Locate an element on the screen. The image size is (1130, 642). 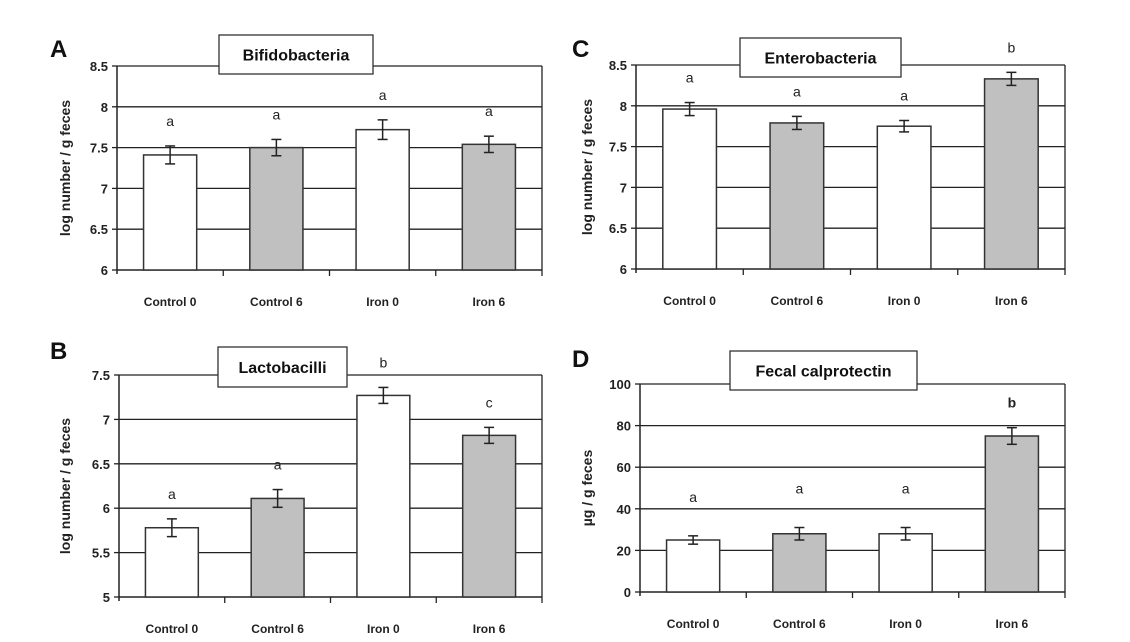
chart-title: Lactobacilli is located at coordinates (282, 368).